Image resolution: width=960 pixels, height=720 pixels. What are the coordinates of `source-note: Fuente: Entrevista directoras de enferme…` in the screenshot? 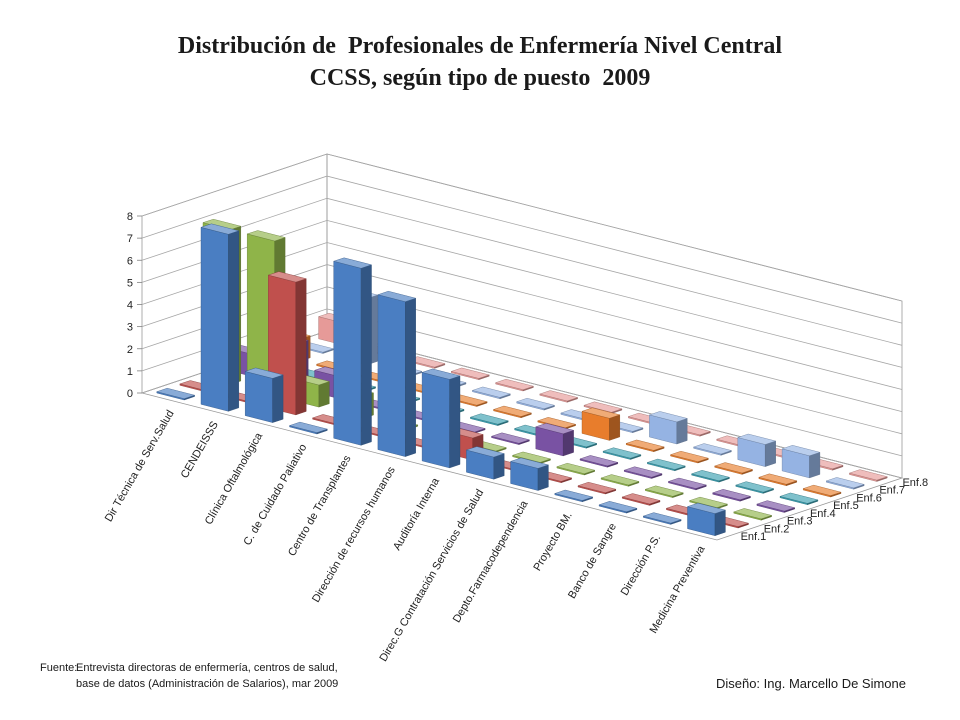 It's located at (189, 676).